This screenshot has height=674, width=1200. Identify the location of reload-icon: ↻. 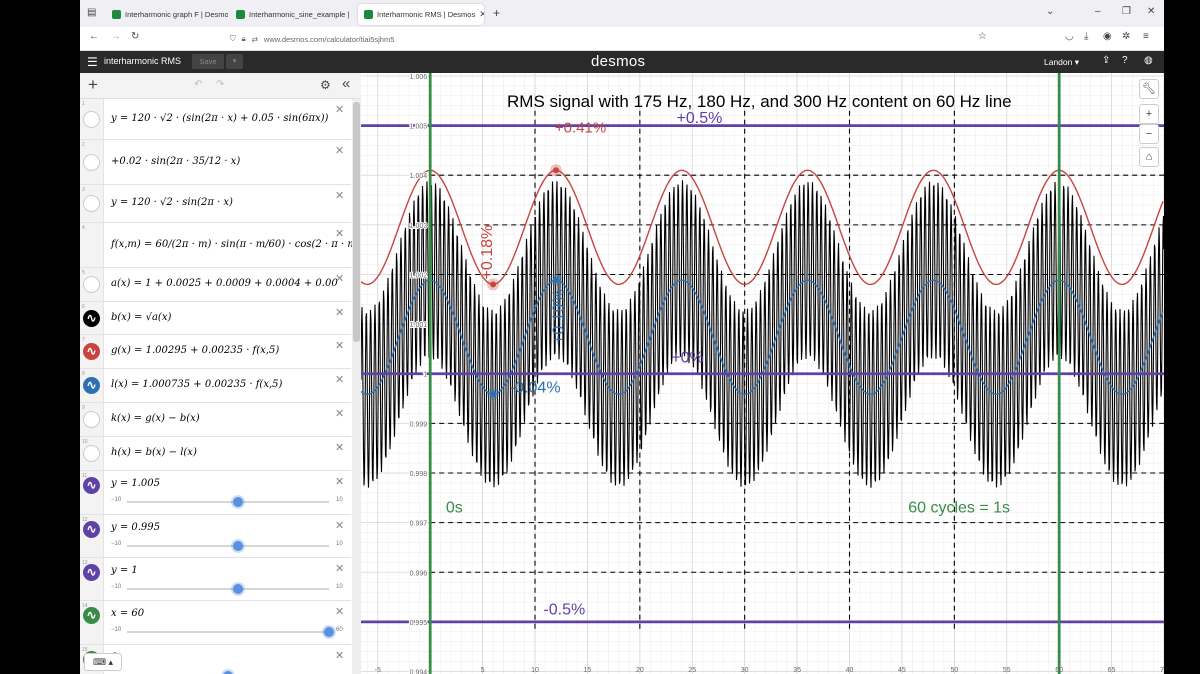
(135, 36).